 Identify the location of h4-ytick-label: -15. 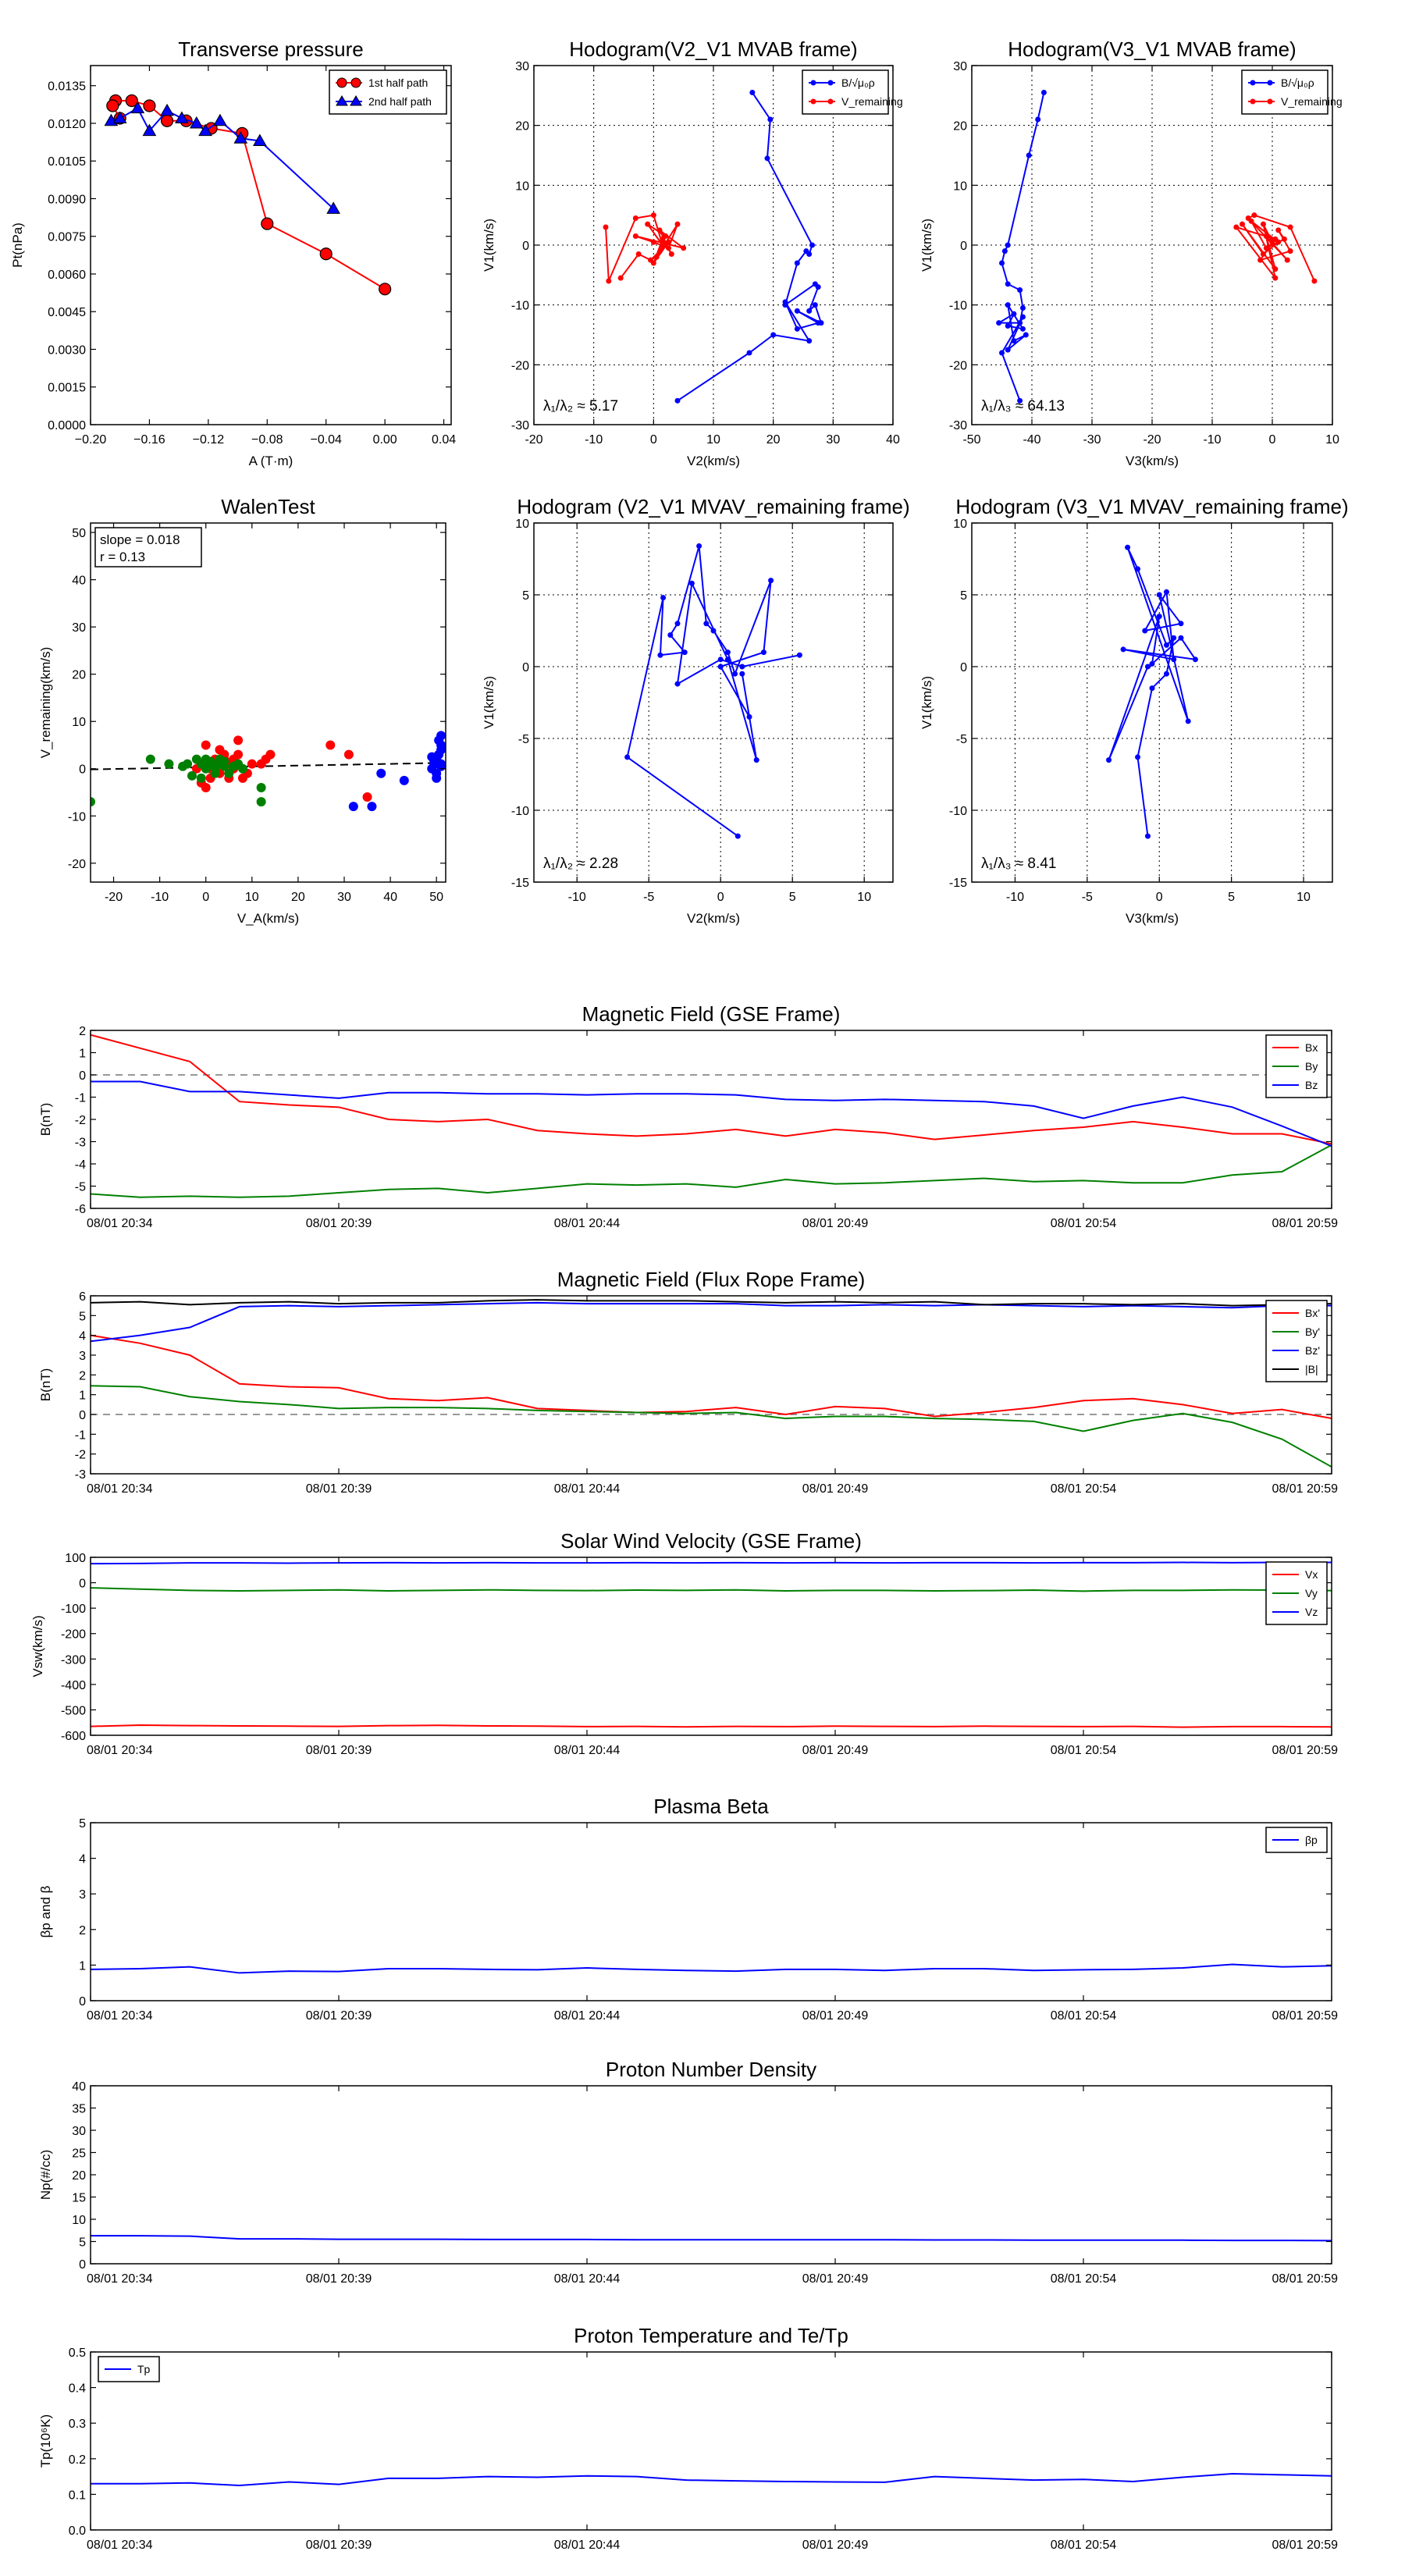
(958, 883).